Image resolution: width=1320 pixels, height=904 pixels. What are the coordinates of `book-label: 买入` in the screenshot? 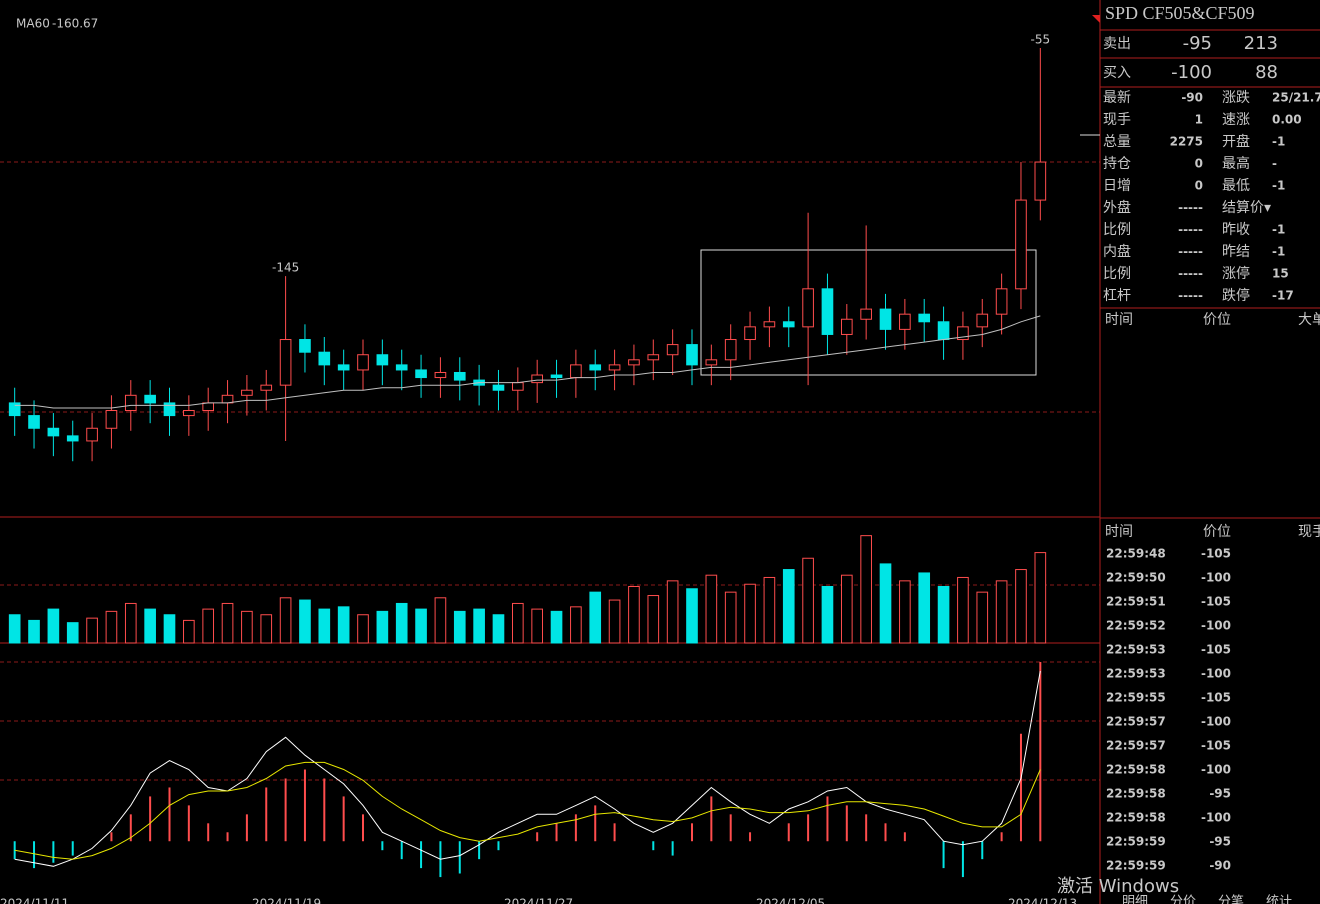 It's located at (1117, 73).